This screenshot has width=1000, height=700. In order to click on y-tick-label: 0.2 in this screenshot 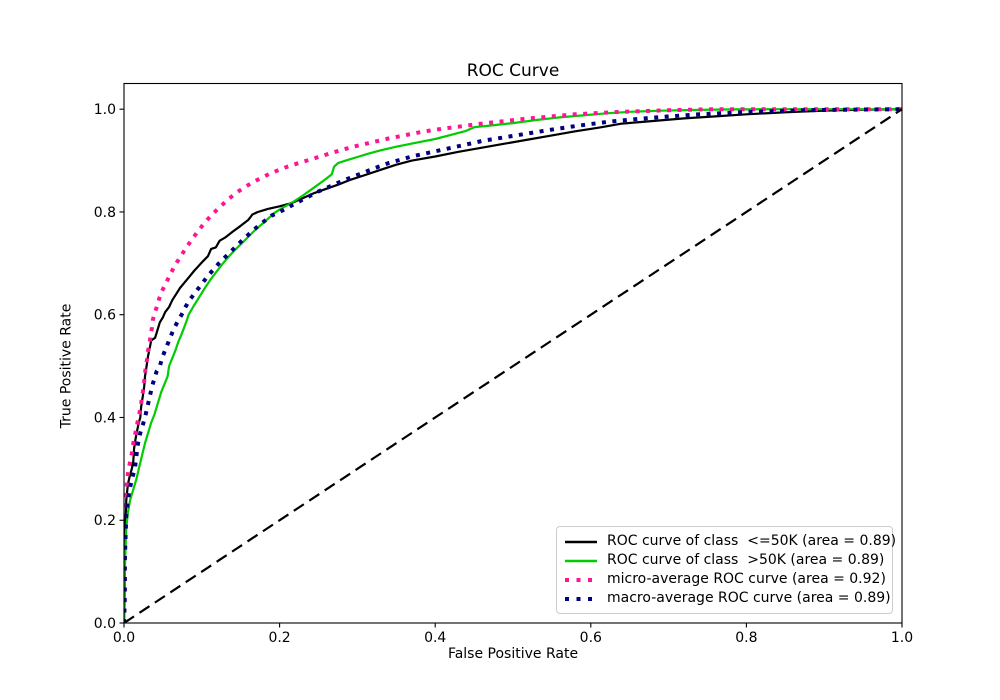, I will do `click(105, 521)`.